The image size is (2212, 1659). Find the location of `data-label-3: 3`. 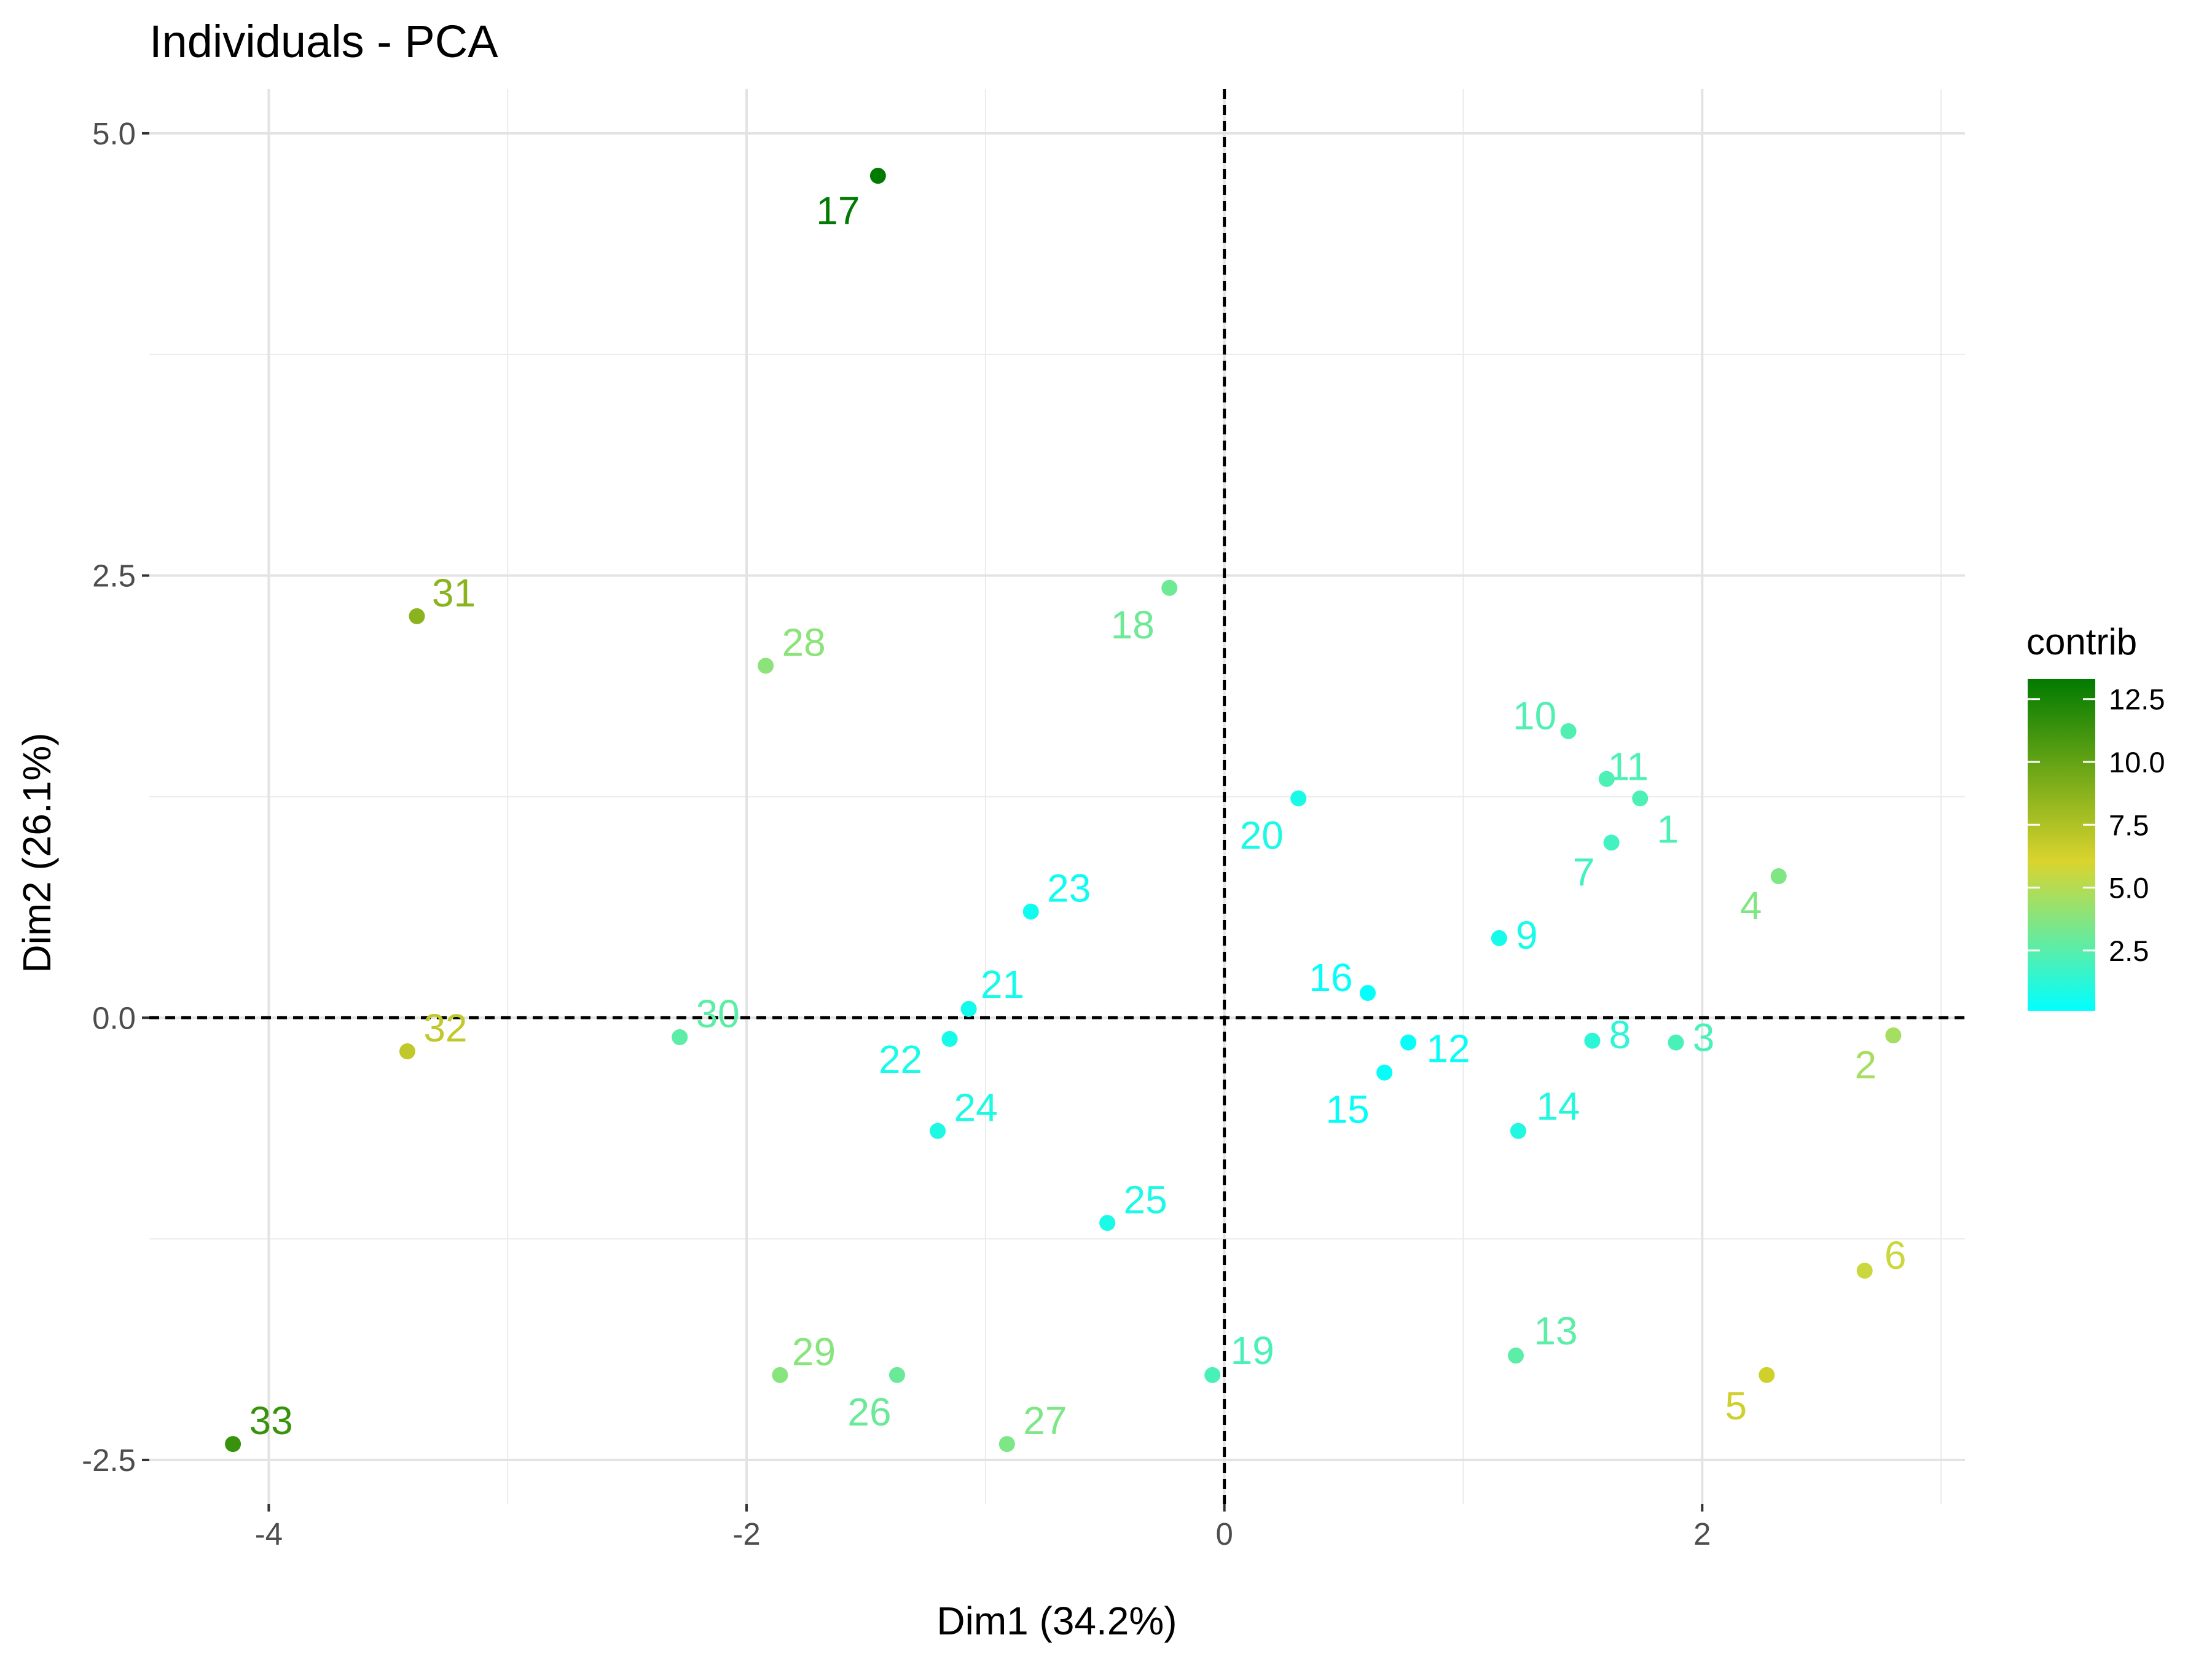

data-label-3: 3 is located at coordinates (1704, 1038).